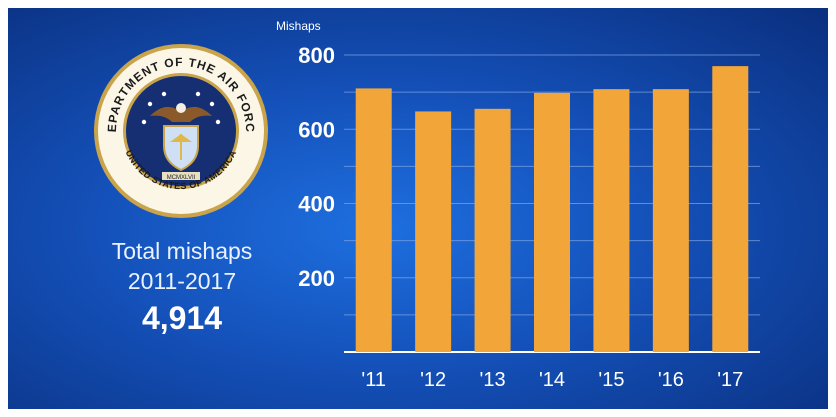 The height and width of the screenshot is (417, 836). I want to click on x-tick-label: '14, so click(552, 380).